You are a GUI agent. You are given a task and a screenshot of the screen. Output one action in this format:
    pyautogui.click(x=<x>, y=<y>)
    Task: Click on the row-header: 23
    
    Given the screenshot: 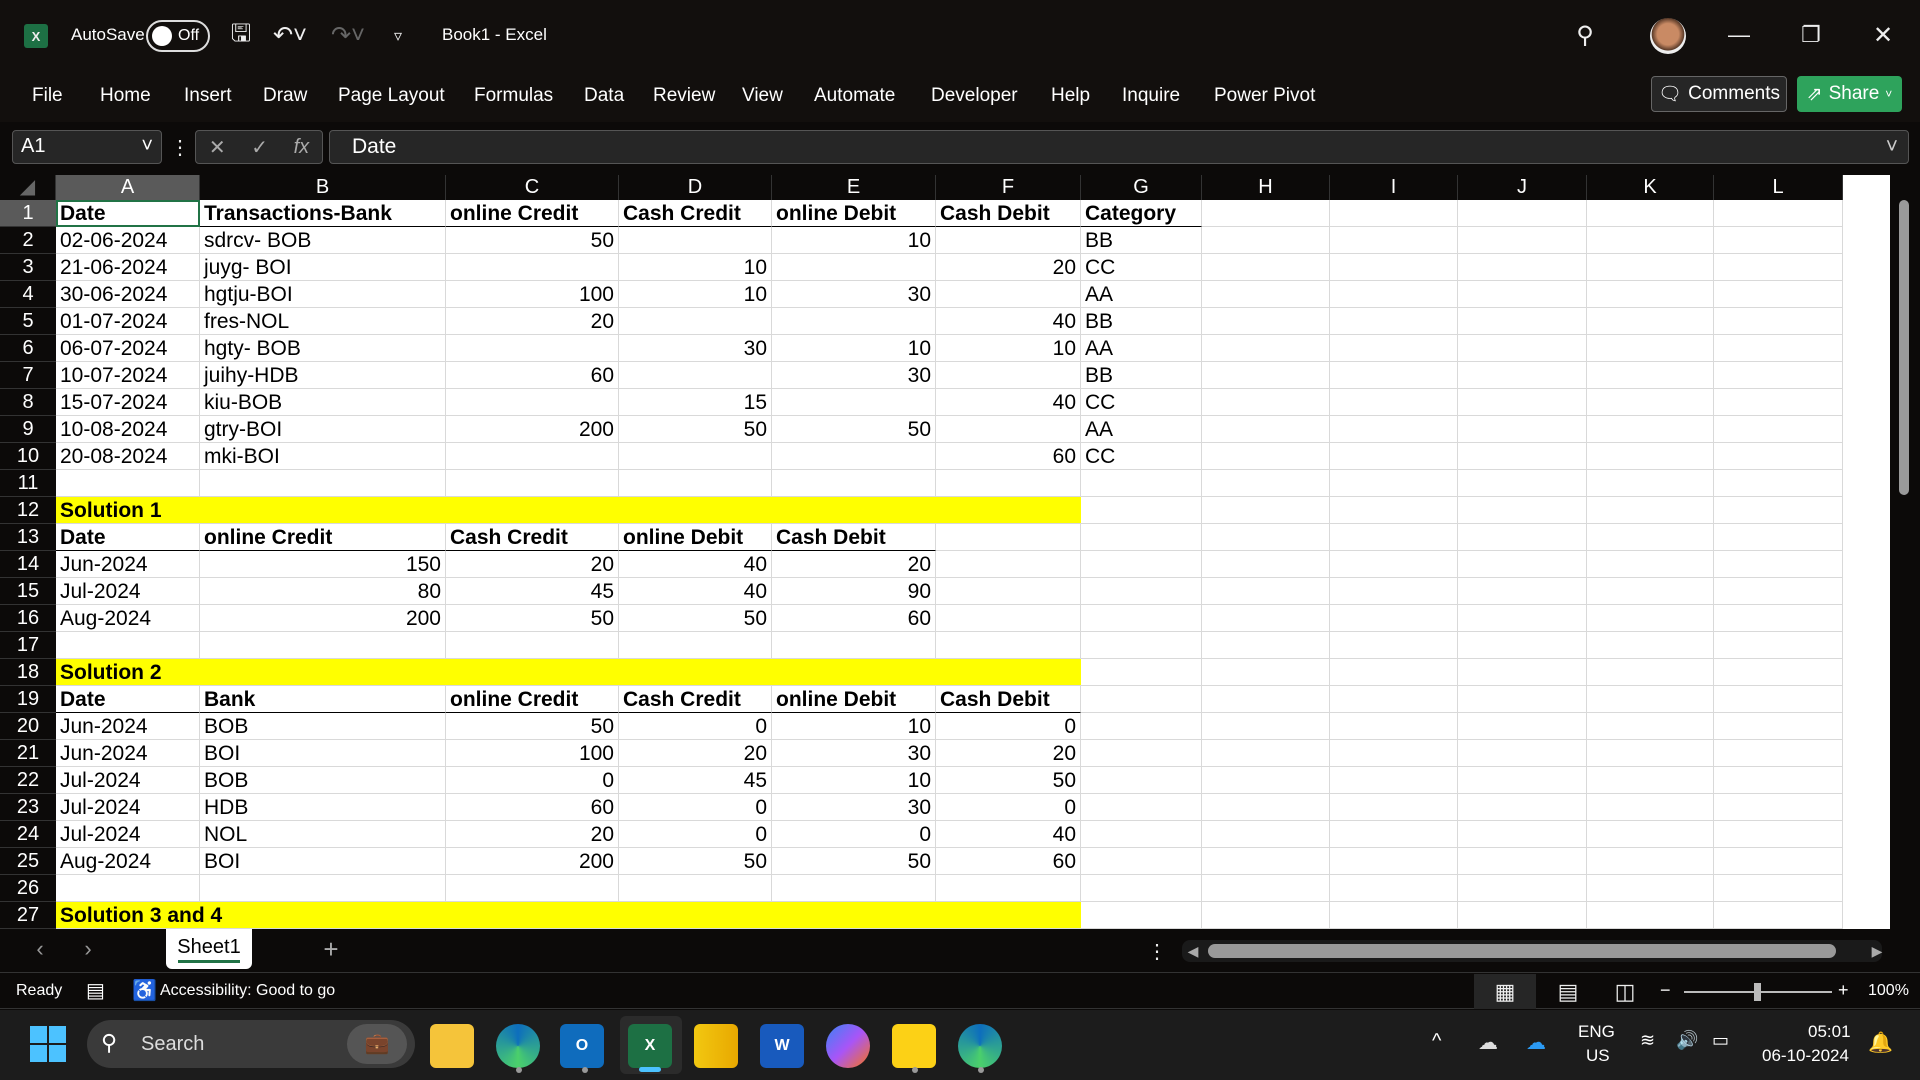 What is the action you would take?
    pyautogui.click(x=28, y=807)
    